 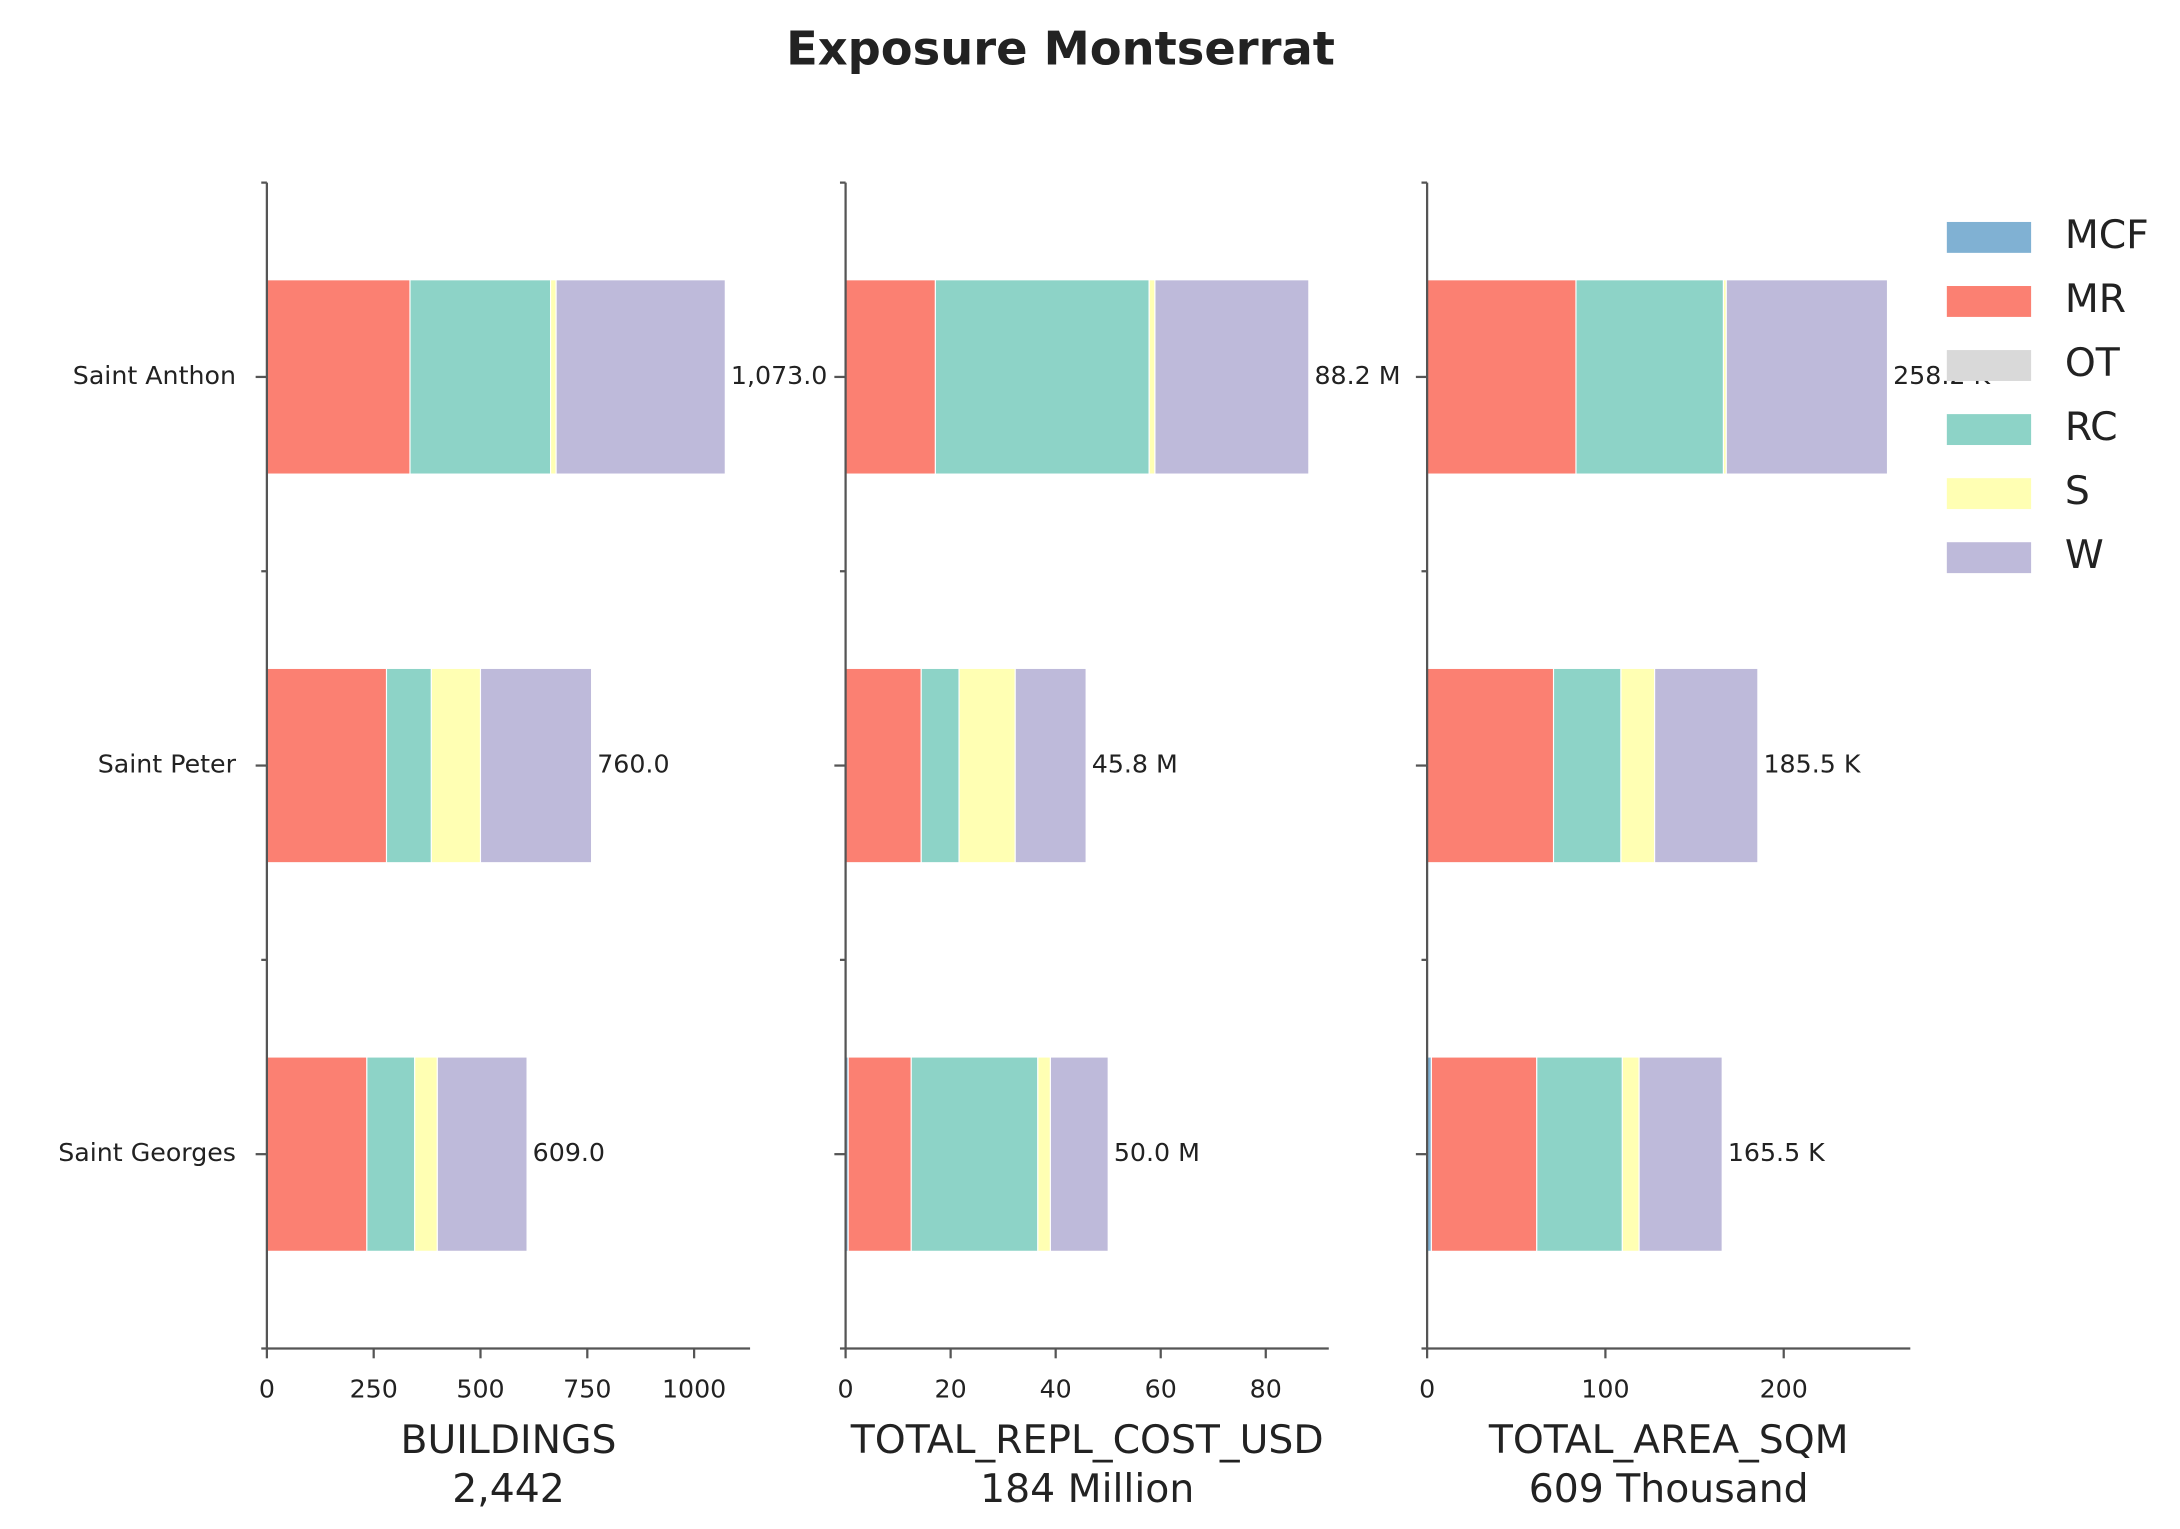 I want to click on x-axis-label: BUILDINGS, so click(x=509, y=1440).